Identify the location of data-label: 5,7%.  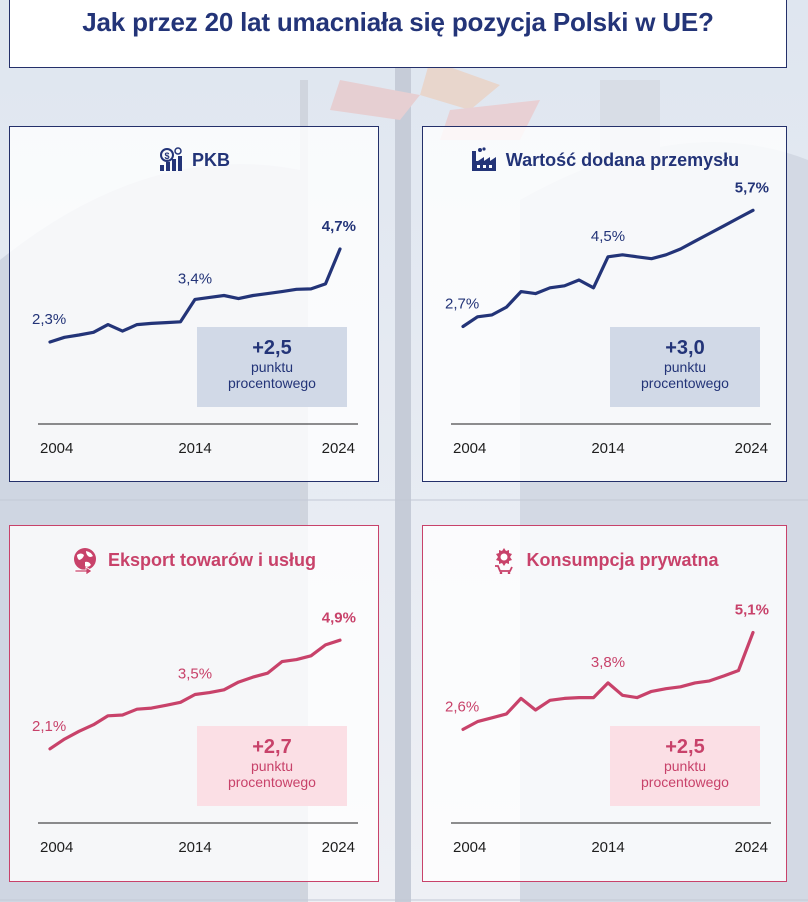
(752, 187).